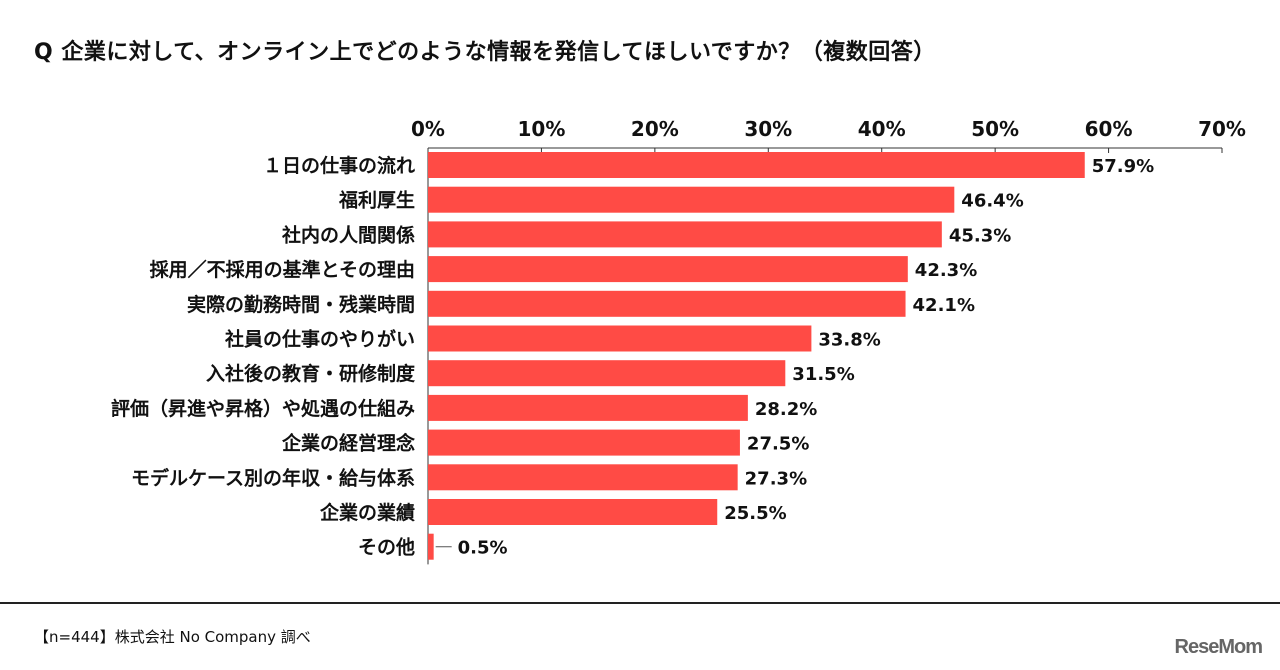 This screenshot has width=1280, height=670. Describe the element at coordinates (755, 513) in the screenshot. I see `value-label: 25.5%` at that location.